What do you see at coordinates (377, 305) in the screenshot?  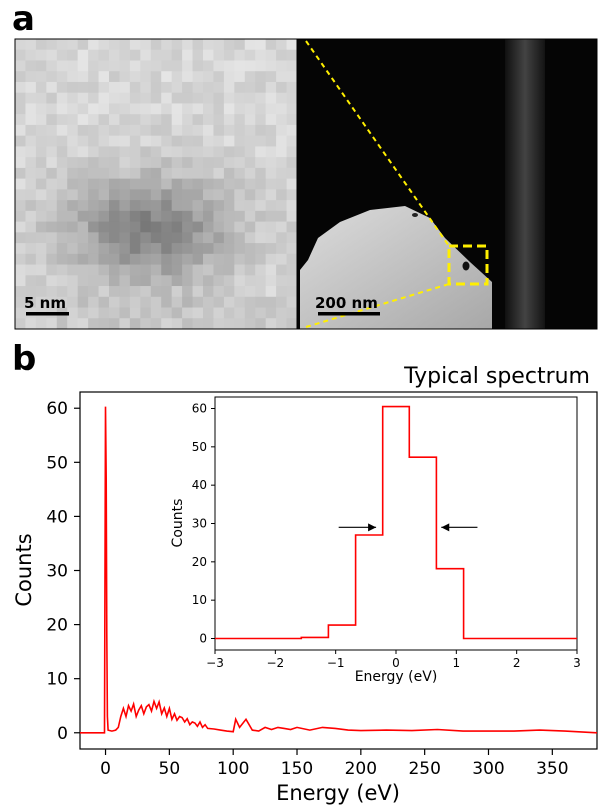 I see `zoom-line-bottom` at bounding box center [377, 305].